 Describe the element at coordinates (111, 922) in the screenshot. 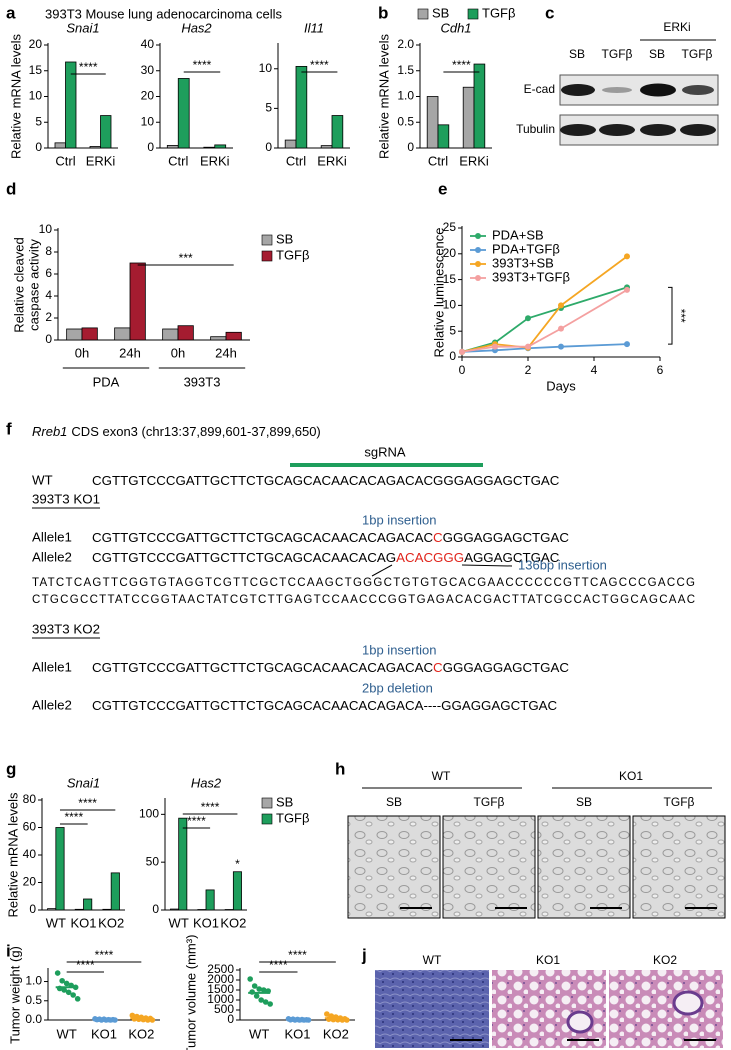

I see `x-tick-label: KO2` at that location.